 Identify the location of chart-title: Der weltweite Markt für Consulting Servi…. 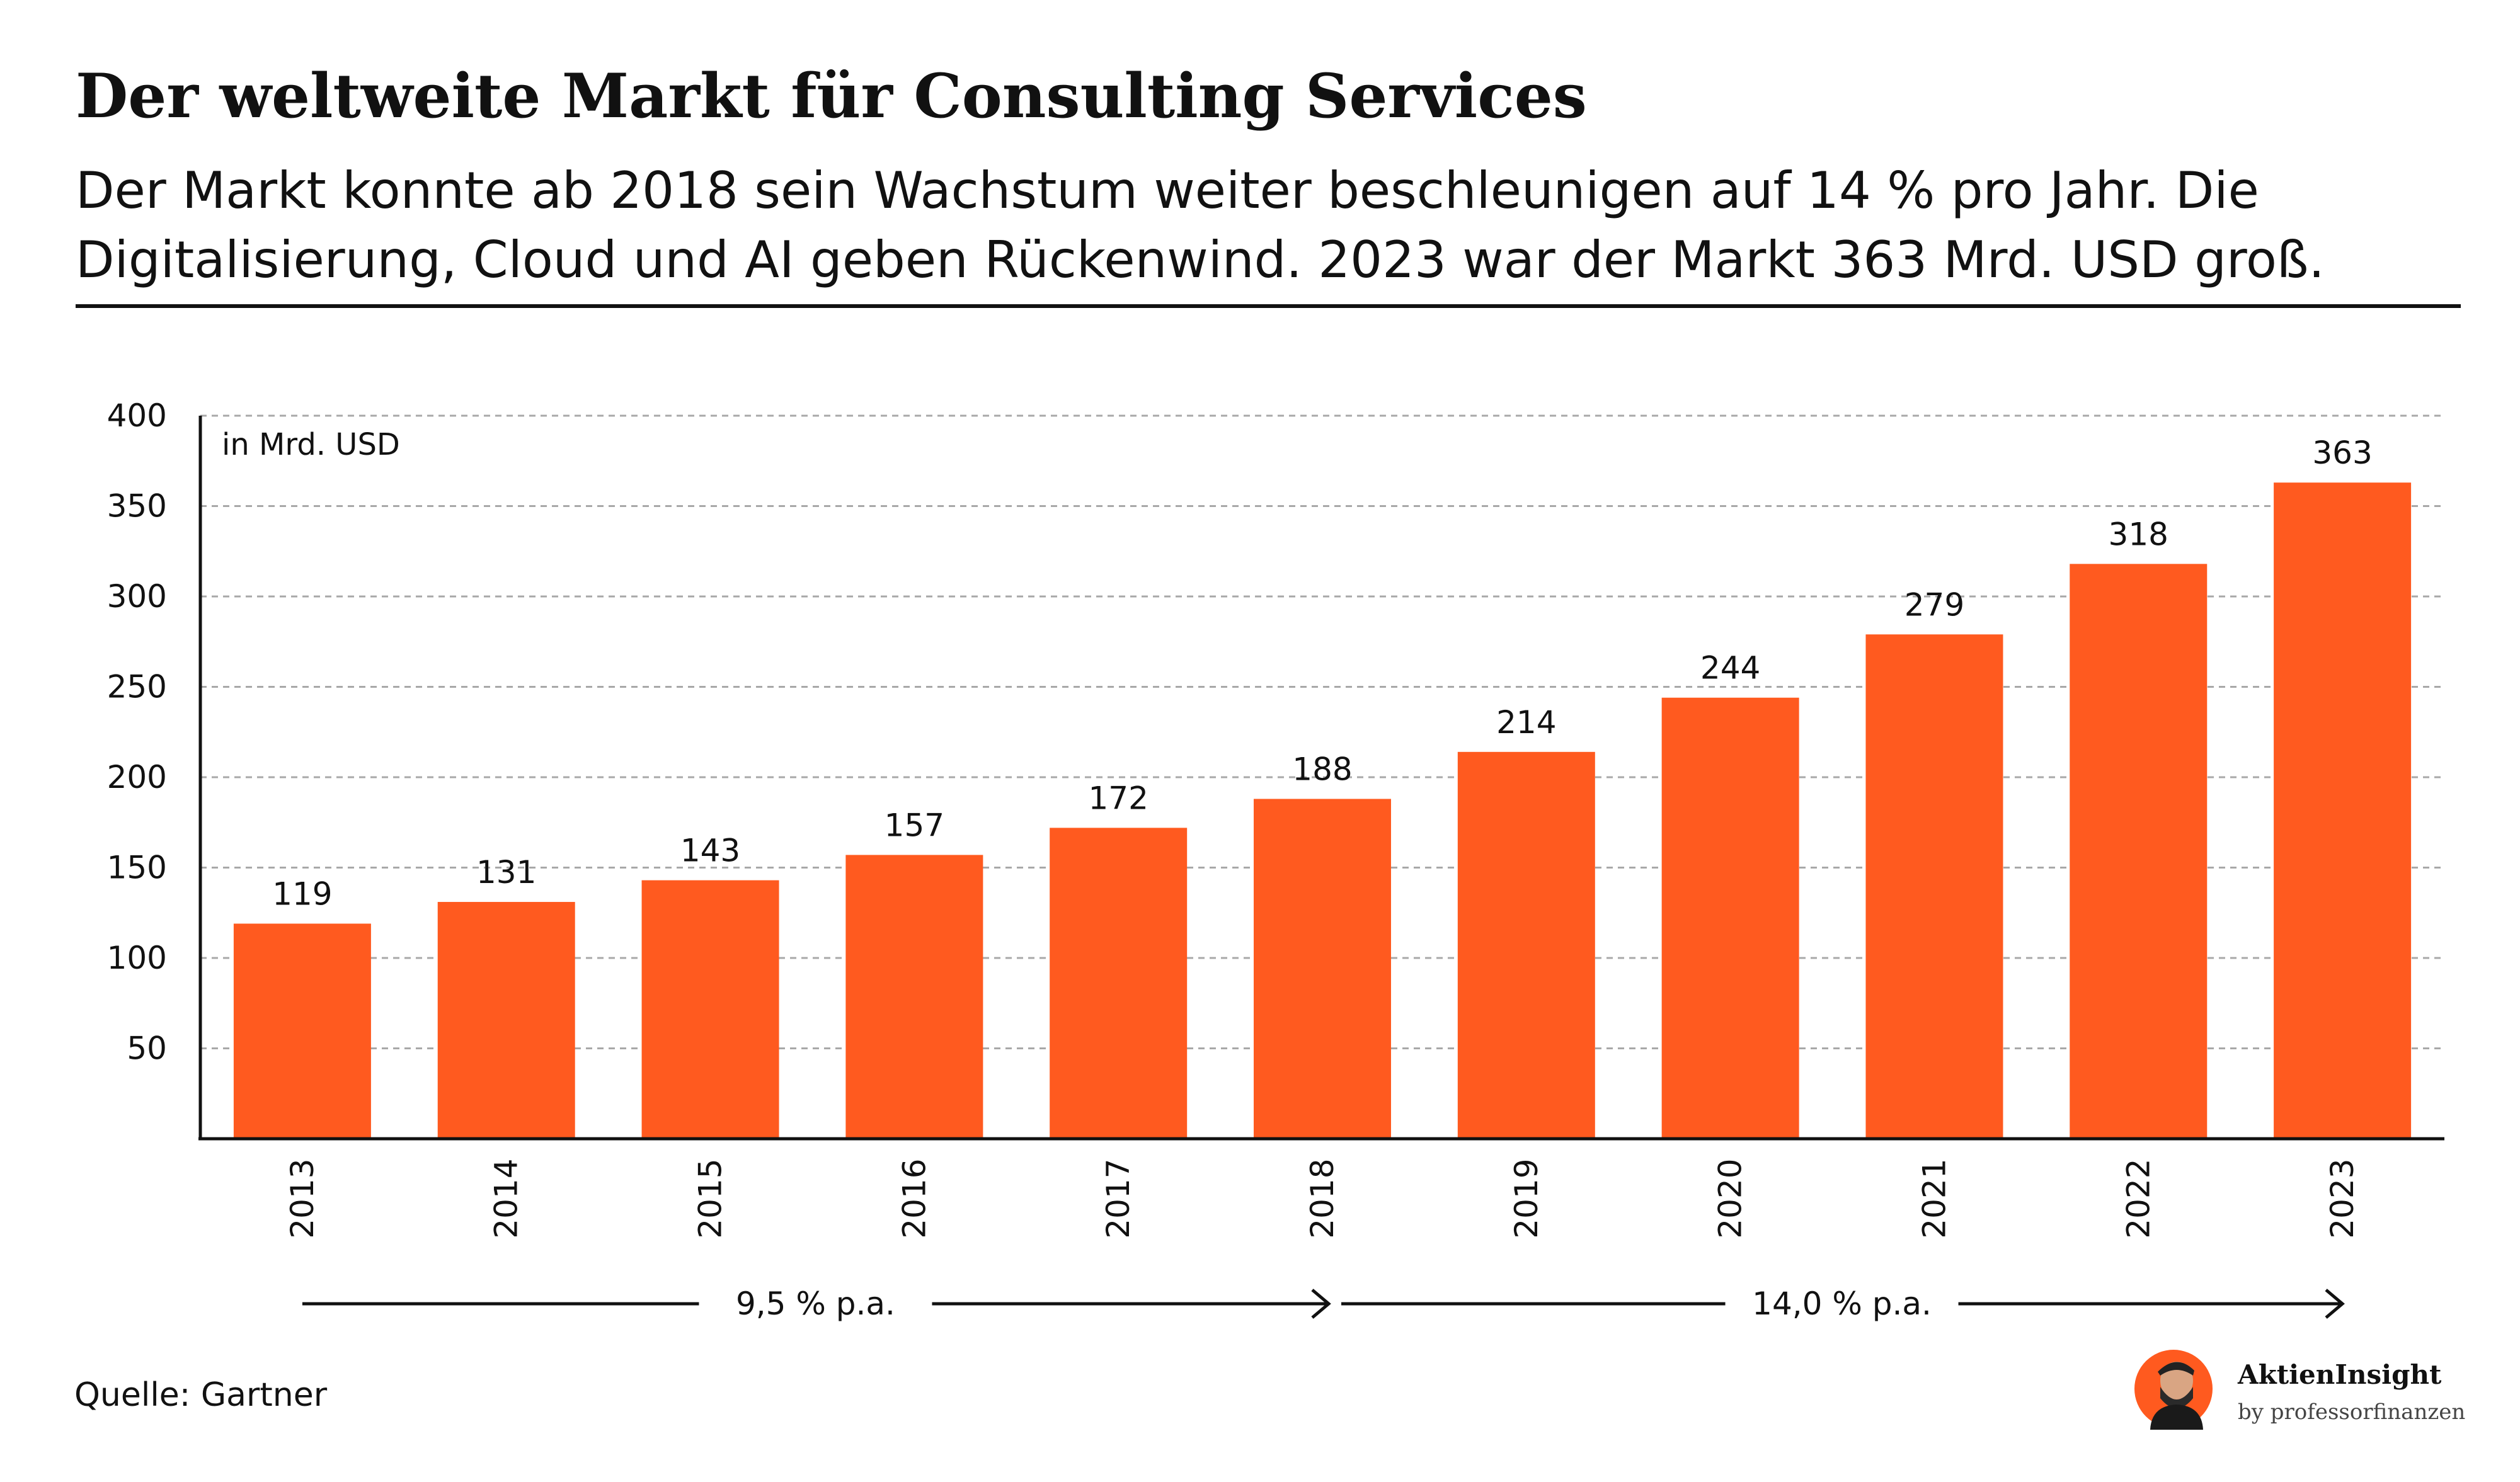
(831, 96).